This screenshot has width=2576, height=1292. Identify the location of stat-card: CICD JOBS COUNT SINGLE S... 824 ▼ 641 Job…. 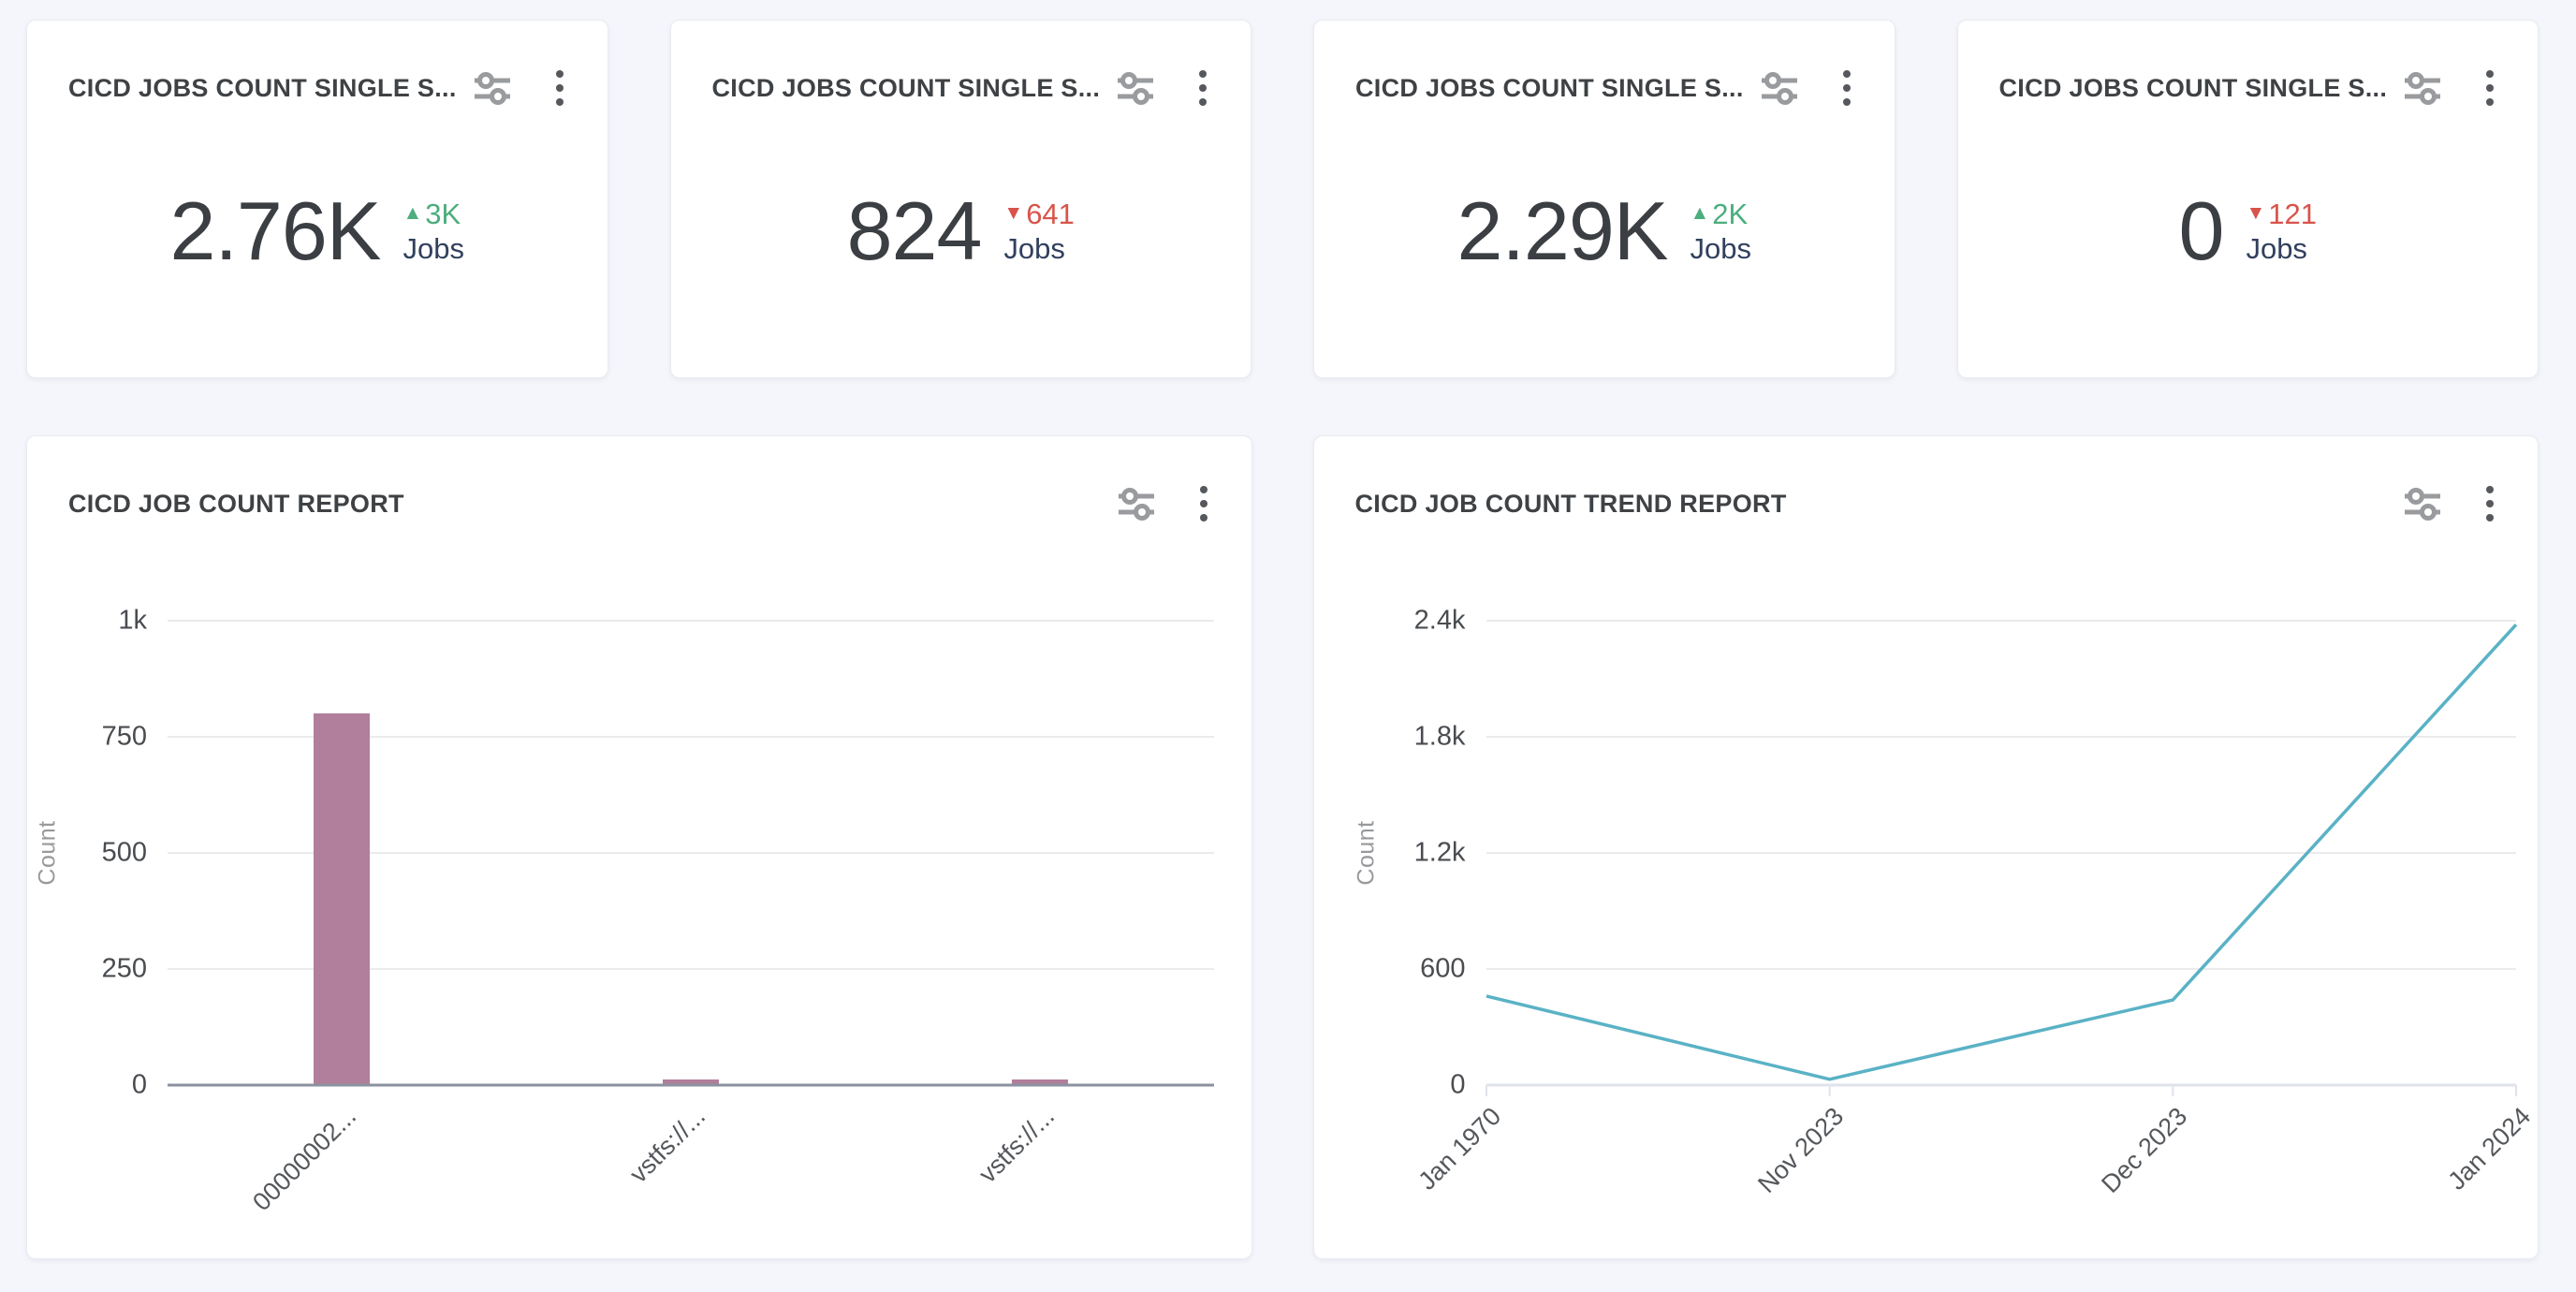
(960, 199).